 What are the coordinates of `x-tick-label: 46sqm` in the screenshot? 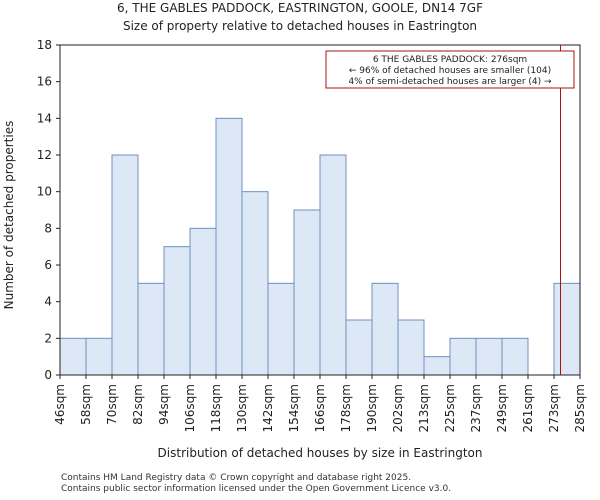 It's located at (60, 404).